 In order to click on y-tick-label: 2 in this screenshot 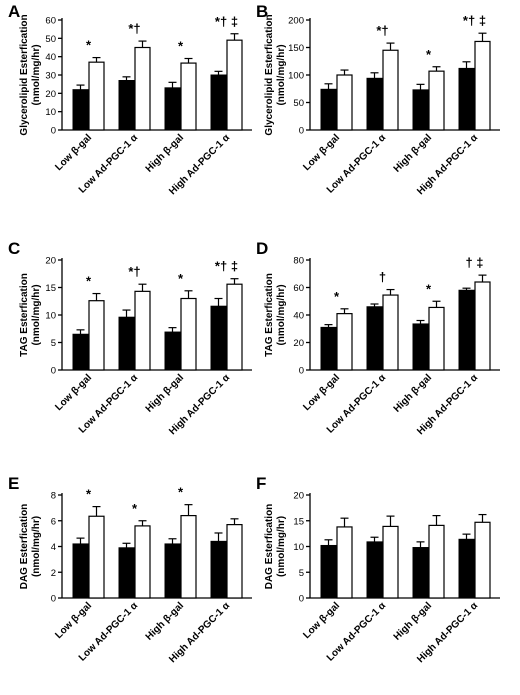, I will do `click(53, 573)`.